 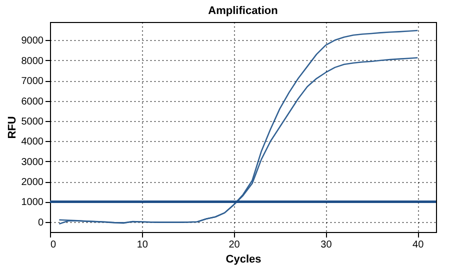 I want to click on y-tick-label: 6000, so click(x=32, y=102).